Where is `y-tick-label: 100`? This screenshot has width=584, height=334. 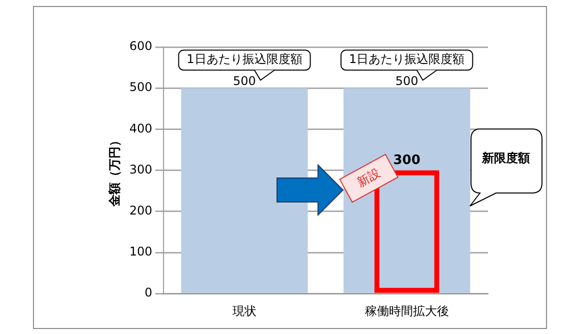
y-tick-label: 100 is located at coordinates (140, 251).